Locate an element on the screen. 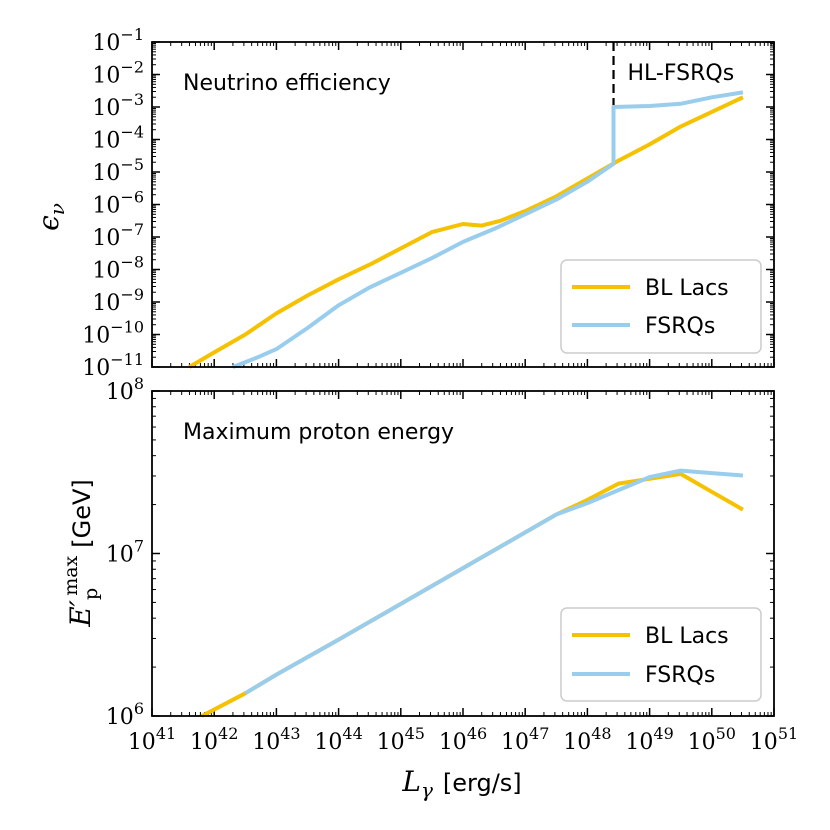  y-tick-label: 10⁶ is located at coordinates (125, 714).